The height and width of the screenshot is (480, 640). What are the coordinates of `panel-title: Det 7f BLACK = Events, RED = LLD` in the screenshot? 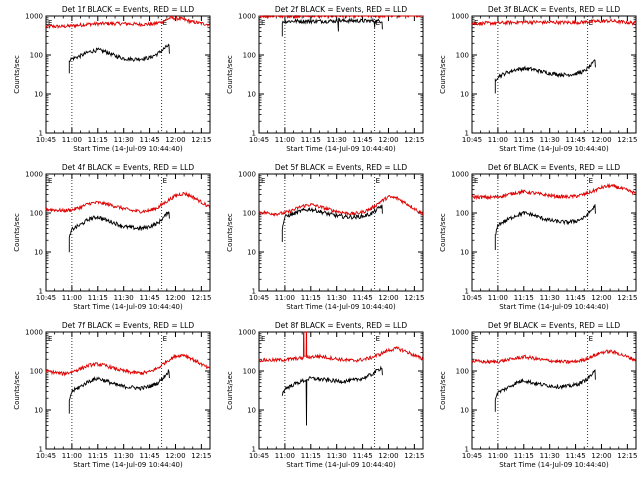 It's located at (128, 325).